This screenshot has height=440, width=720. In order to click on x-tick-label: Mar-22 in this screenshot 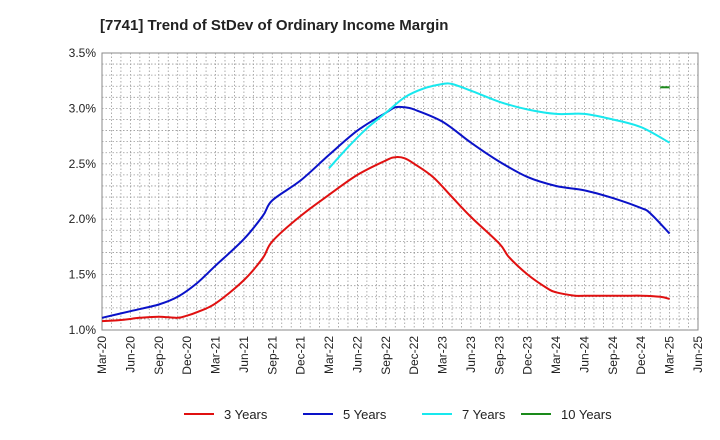, I will do `click(329, 355)`.